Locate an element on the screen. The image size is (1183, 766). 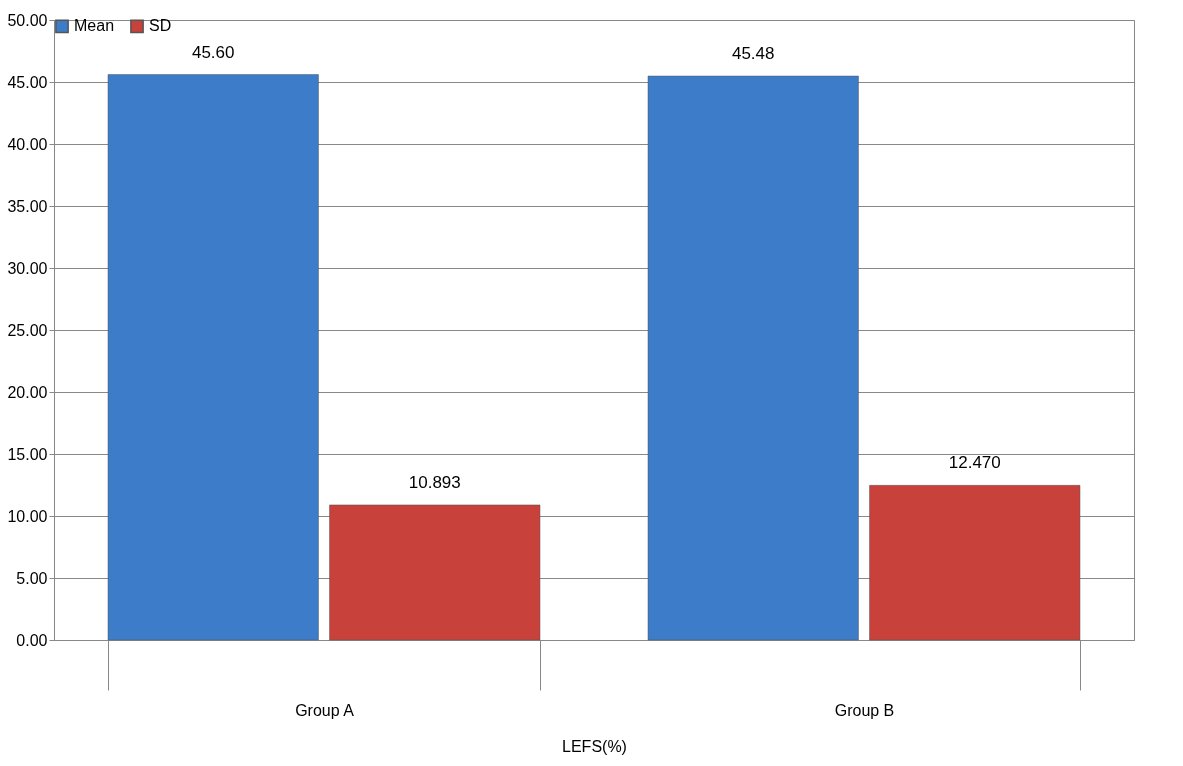
y-tick-label: 35.00 is located at coordinates (27, 206).